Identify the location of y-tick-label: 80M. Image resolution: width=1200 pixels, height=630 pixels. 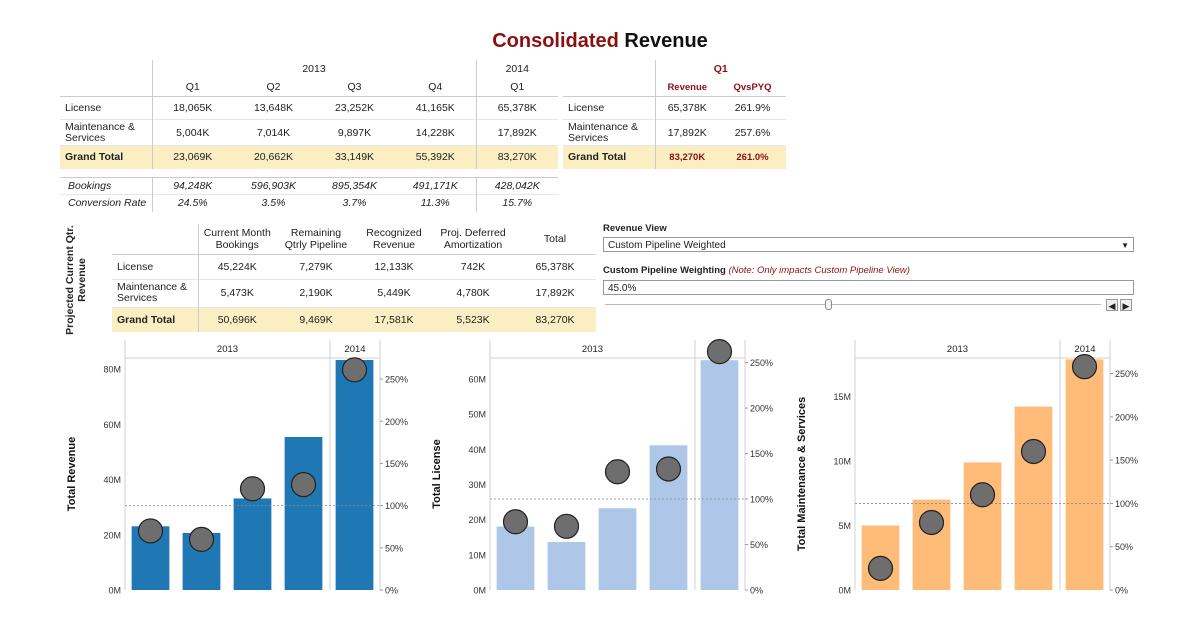
(112, 370).